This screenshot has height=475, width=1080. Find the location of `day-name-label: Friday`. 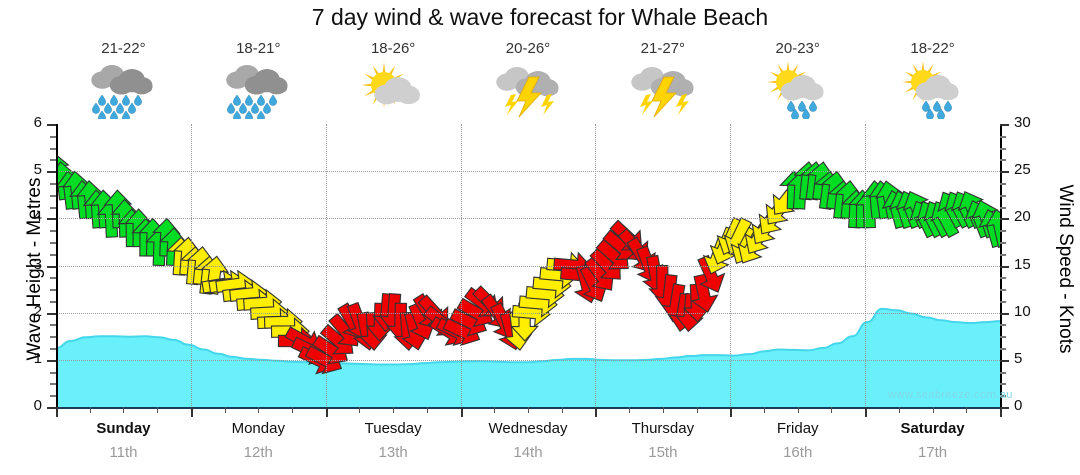

day-name-label: Friday is located at coordinates (797, 428).